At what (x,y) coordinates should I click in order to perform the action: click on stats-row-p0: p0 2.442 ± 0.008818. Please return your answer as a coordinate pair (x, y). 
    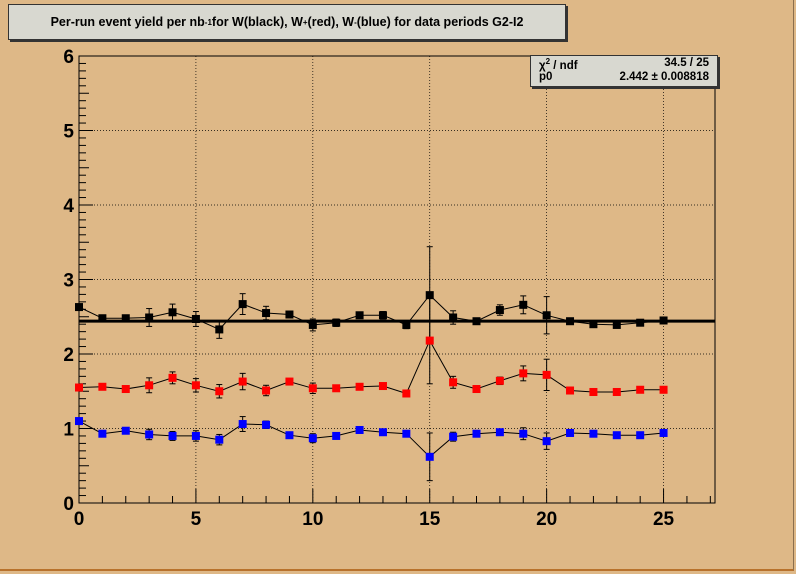
    Looking at the image, I should click on (624, 77).